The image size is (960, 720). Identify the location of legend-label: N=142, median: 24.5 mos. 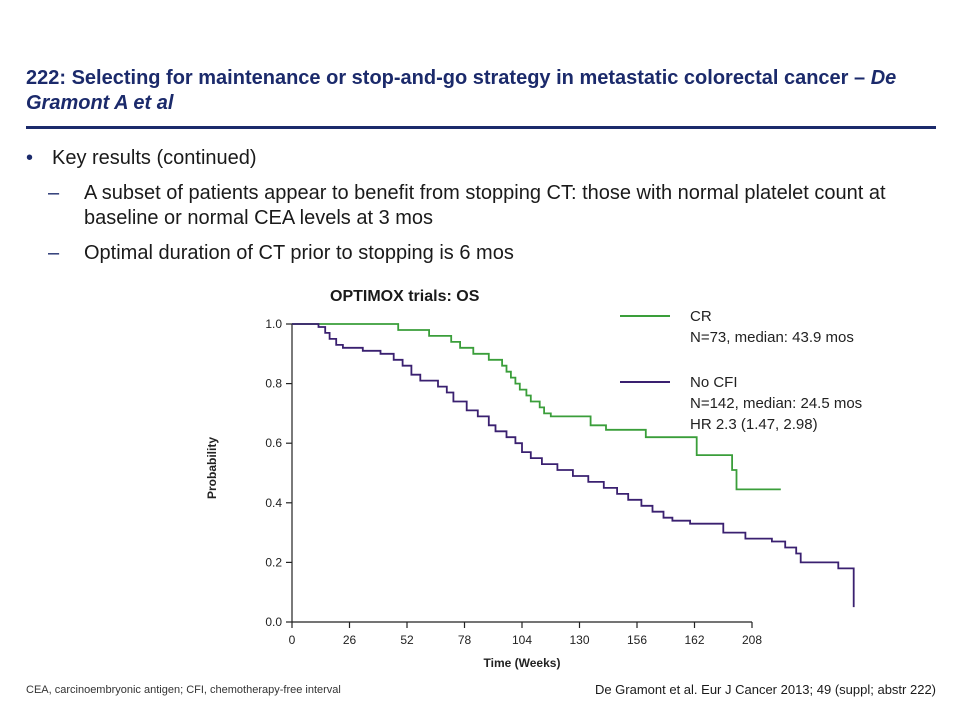
(776, 403).